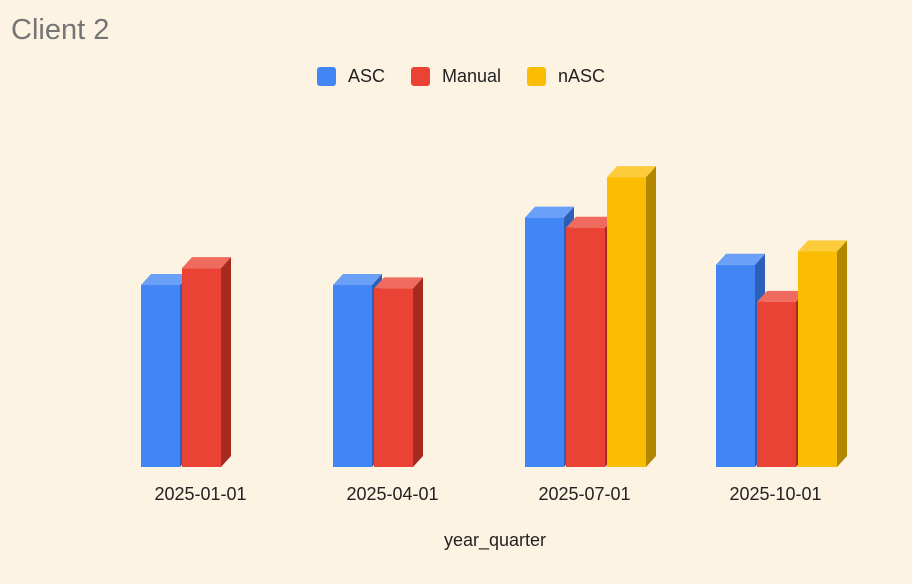 This screenshot has height=584, width=912. I want to click on legend-label-nasc: nASC, so click(582, 76).